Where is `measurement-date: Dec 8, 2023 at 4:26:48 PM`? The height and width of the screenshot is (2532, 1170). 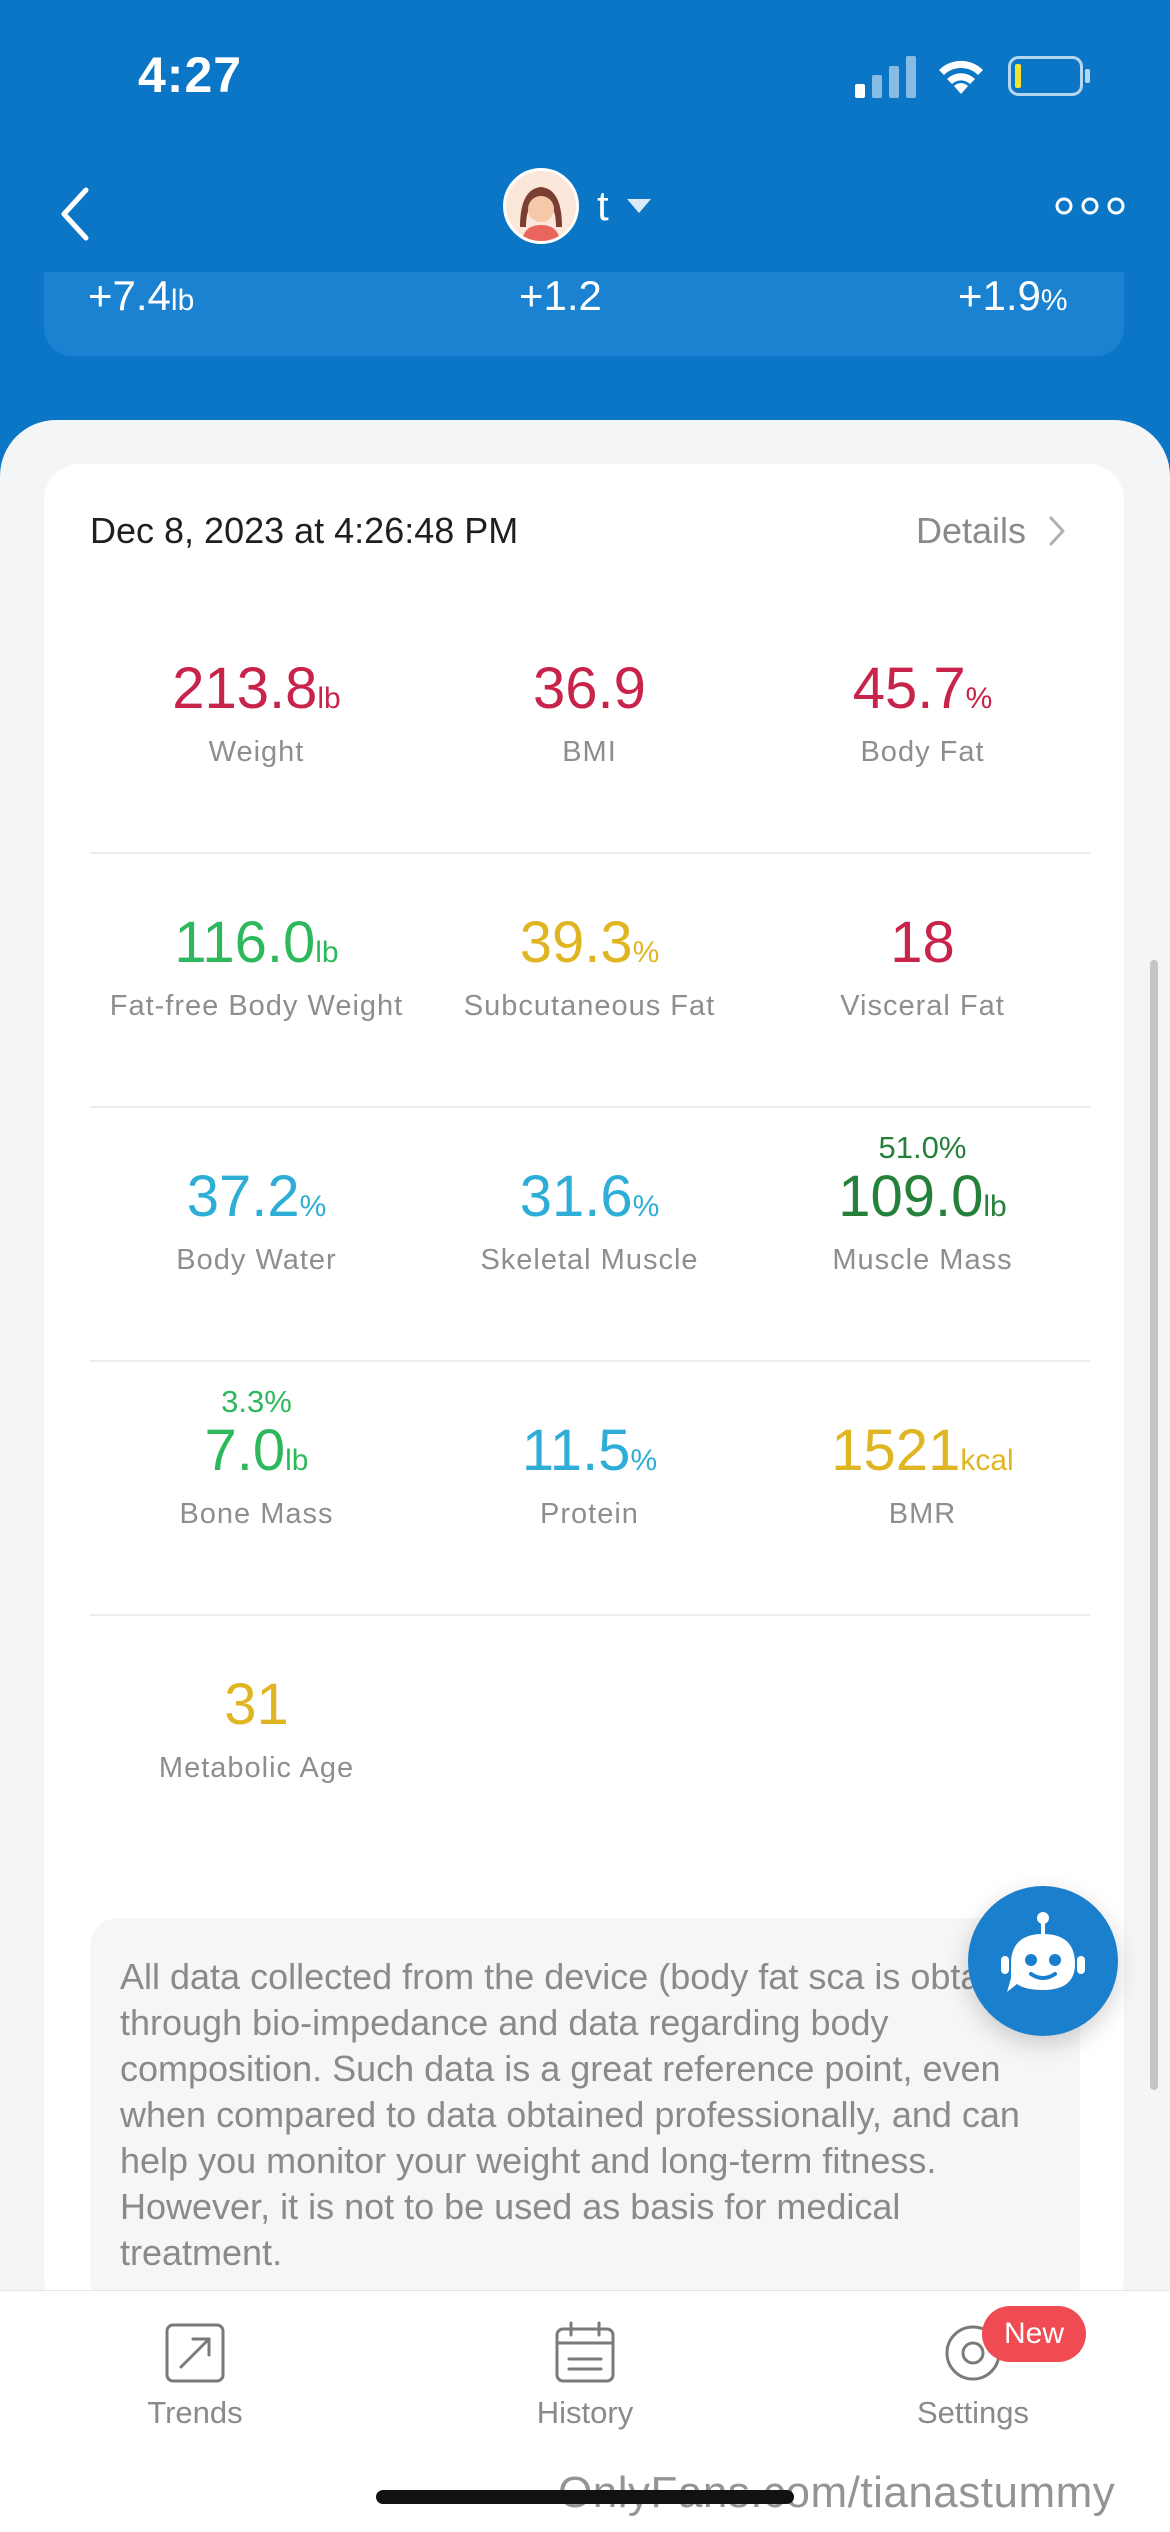
measurement-date: Dec 8, 2023 at 4:26:48 PM is located at coordinates (304, 530).